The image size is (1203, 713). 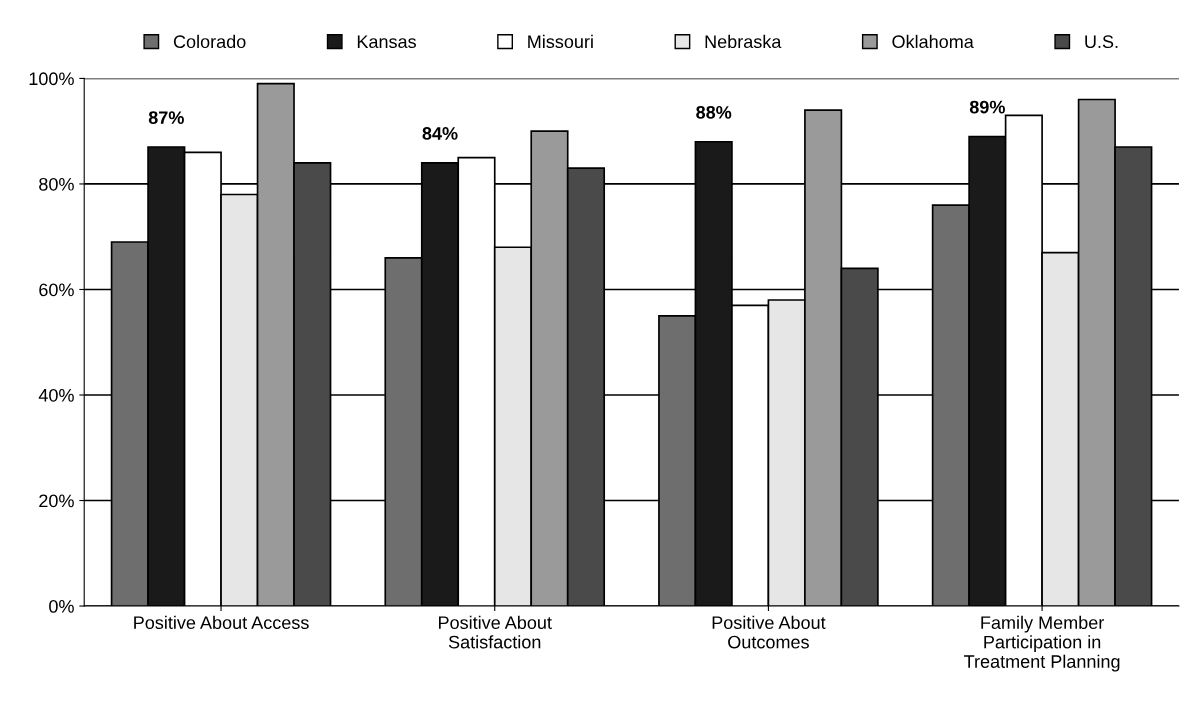 I want to click on x-tick-label: Positive About Outcomes, so click(x=769, y=632).